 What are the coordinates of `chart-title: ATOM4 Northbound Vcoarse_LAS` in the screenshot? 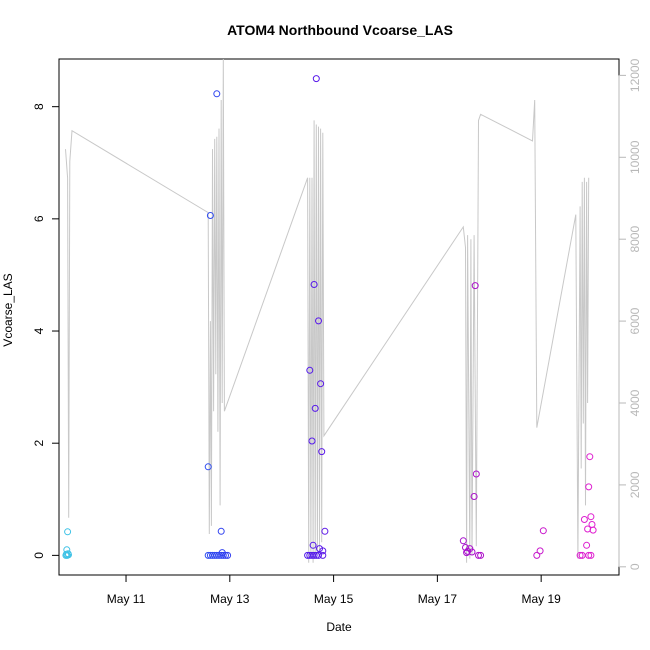 It's located at (340, 30).